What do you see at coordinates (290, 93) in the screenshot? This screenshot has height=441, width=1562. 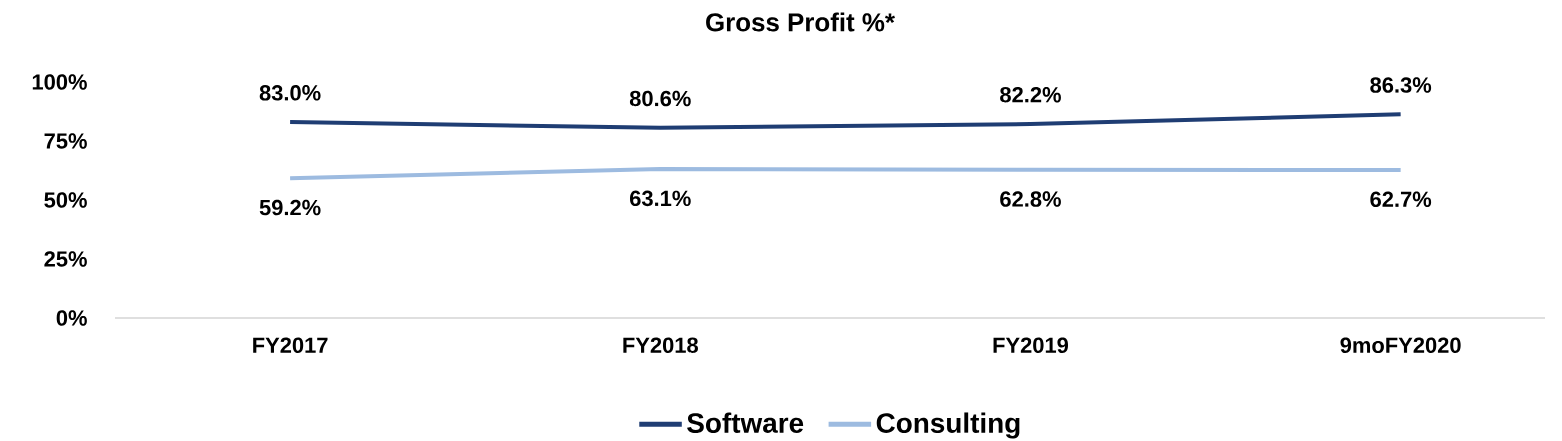 I see `data-label: 83.0%` at bounding box center [290, 93].